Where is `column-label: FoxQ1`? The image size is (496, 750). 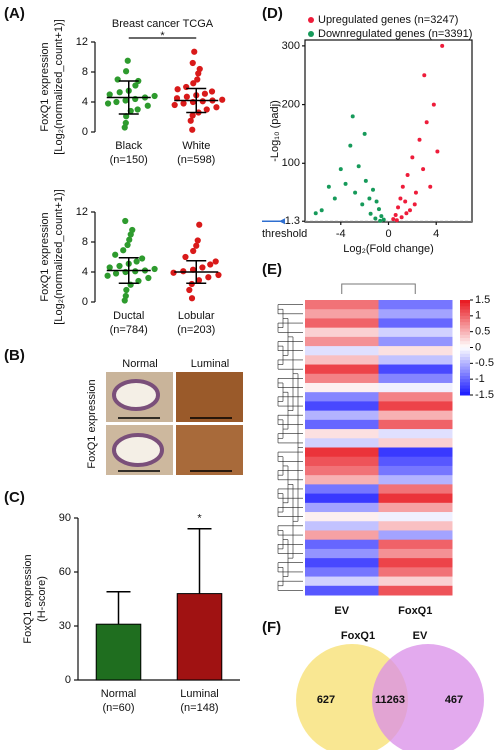
column-label: FoxQ1 is located at coordinates (415, 611).